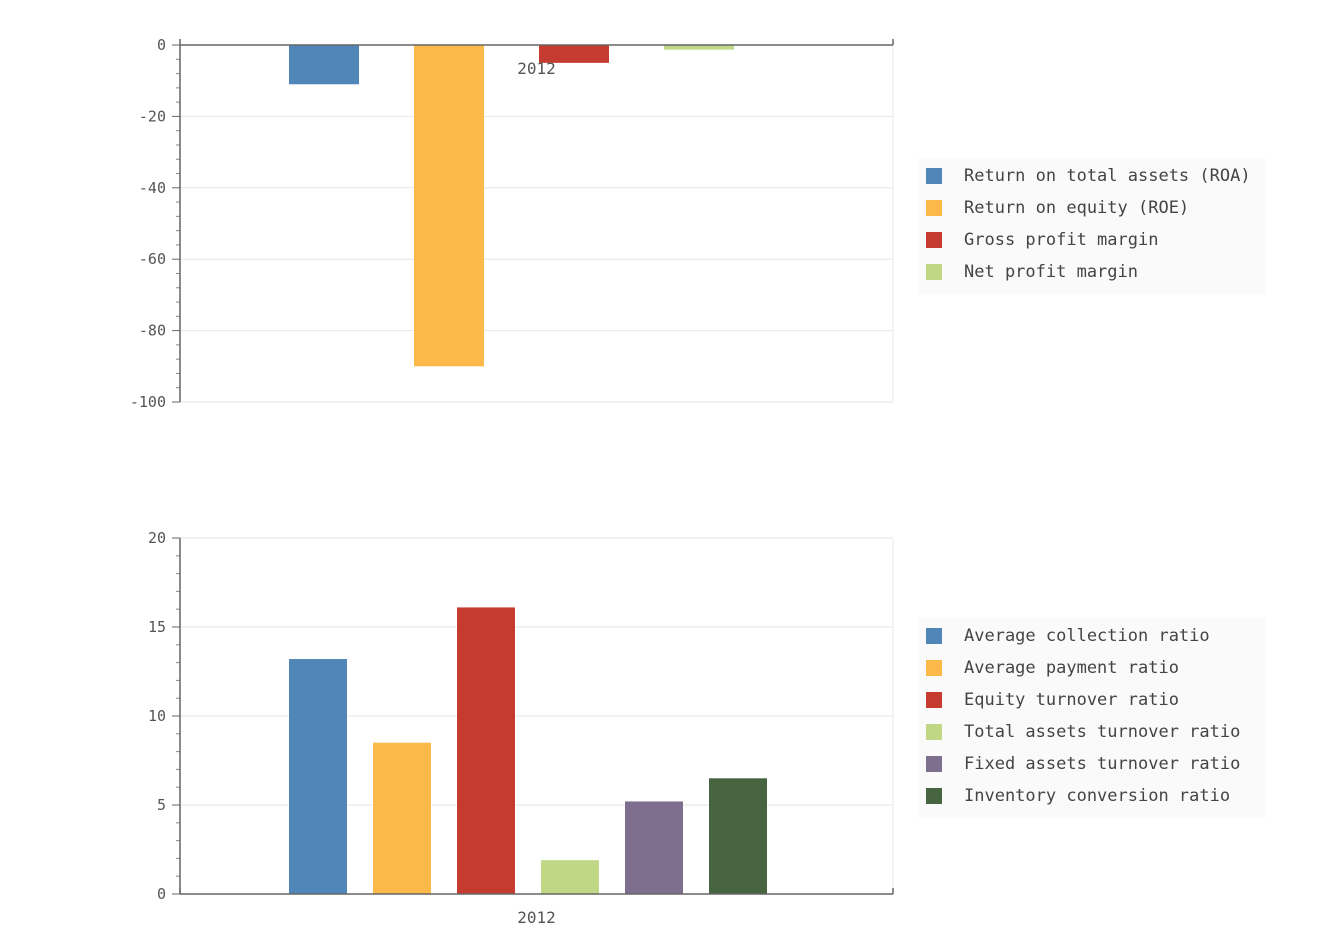  Describe the element at coordinates (1087, 636) in the screenshot. I see `legend-label: Average collection ratio` at that location.